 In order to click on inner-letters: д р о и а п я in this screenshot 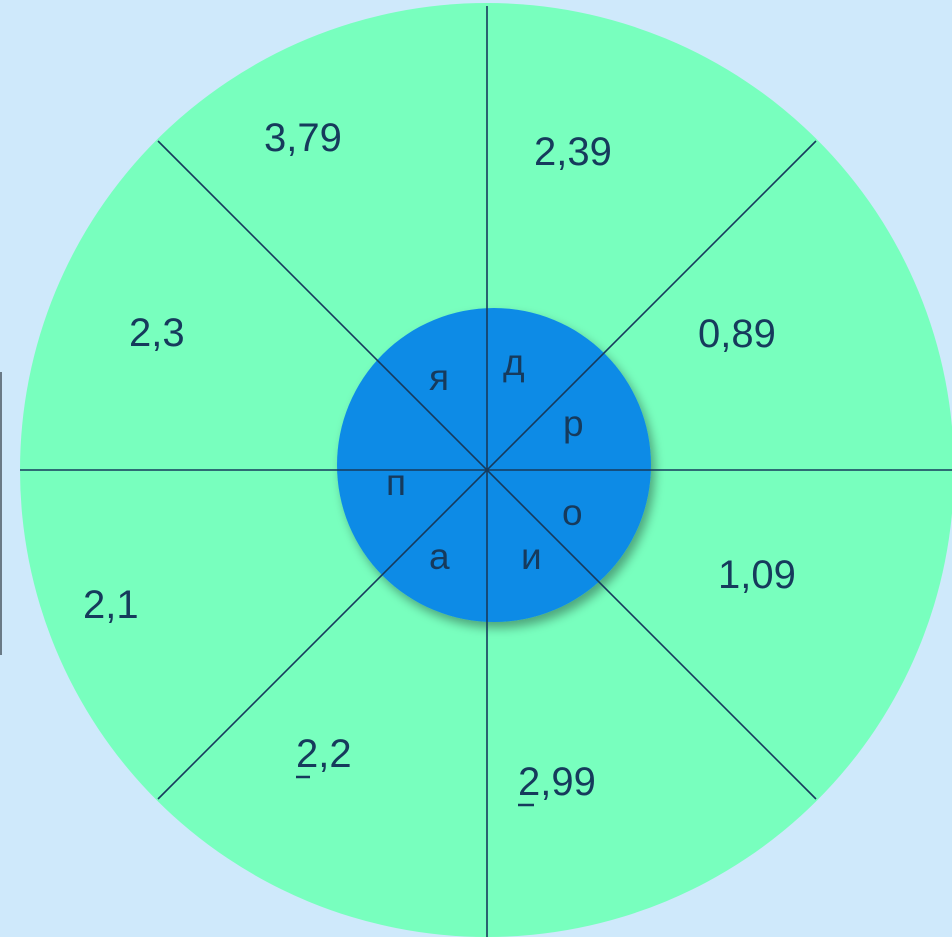, I will do `click(485, 459)`.